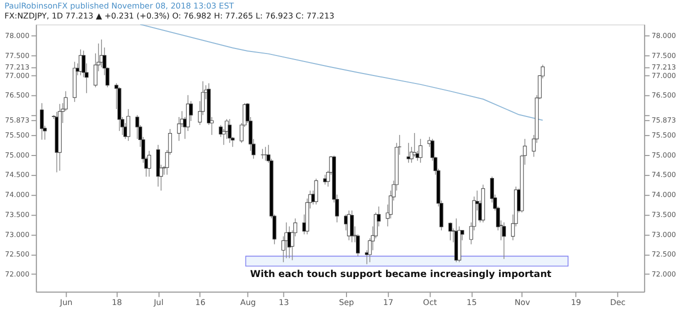 The height and width of the screenshot is (327, 680). I want to click on x-tick-label: 18, so click(117, 303).